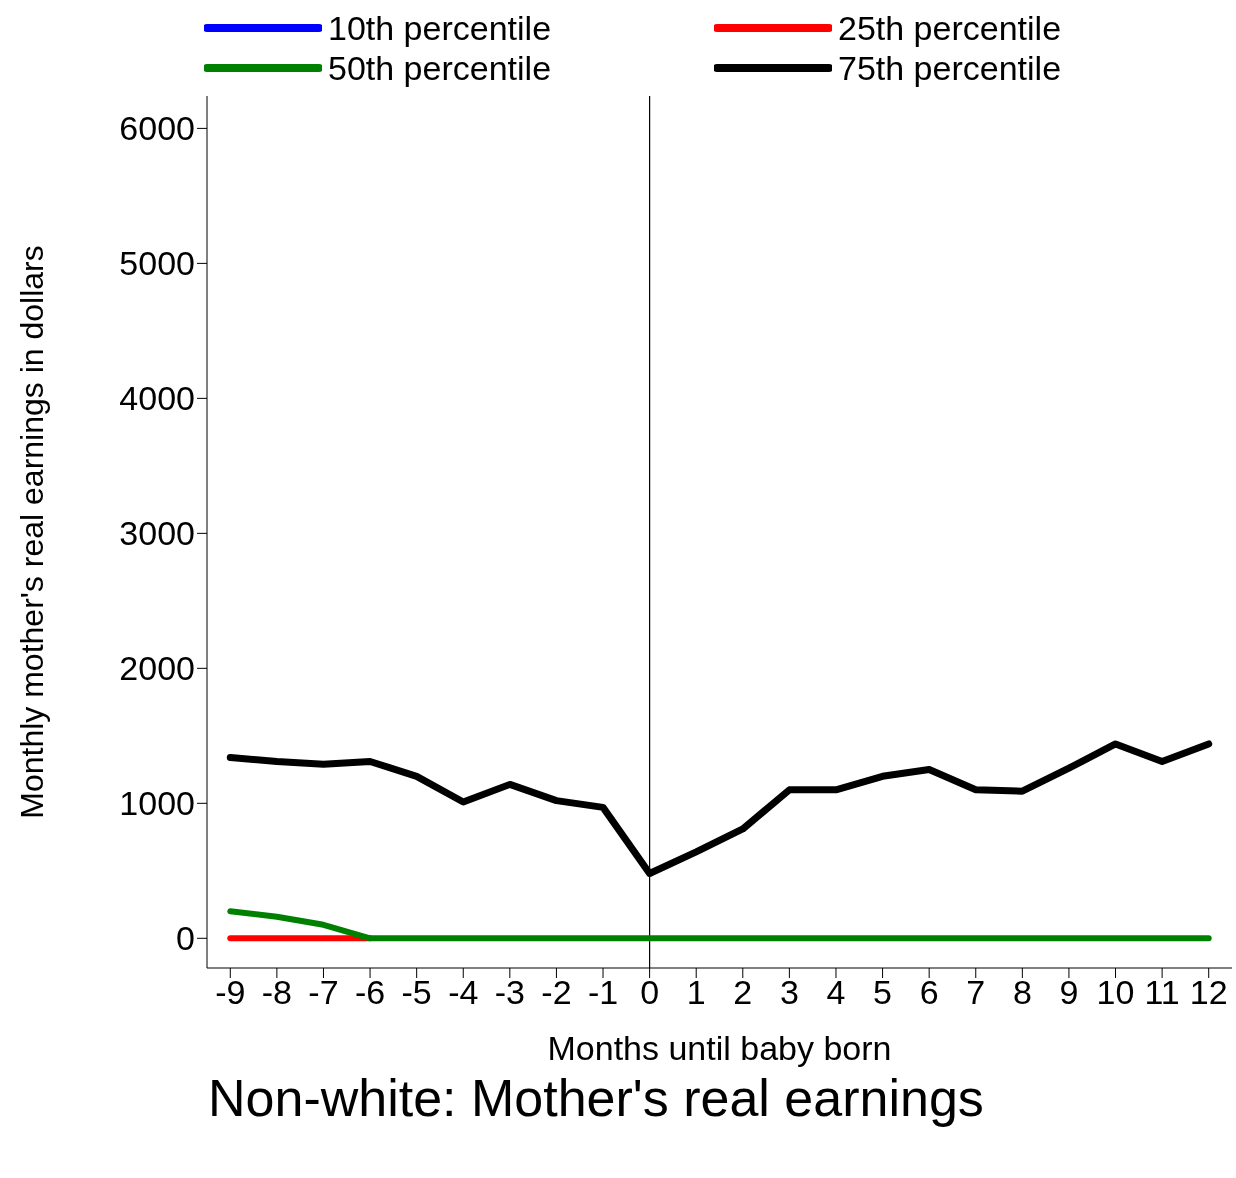 This screenshot has width=1236, height=1178. Describe the element at coordinates (596, 1098) in the screenshot. I see `text: Non-white: Mother's real earnings` at that location.